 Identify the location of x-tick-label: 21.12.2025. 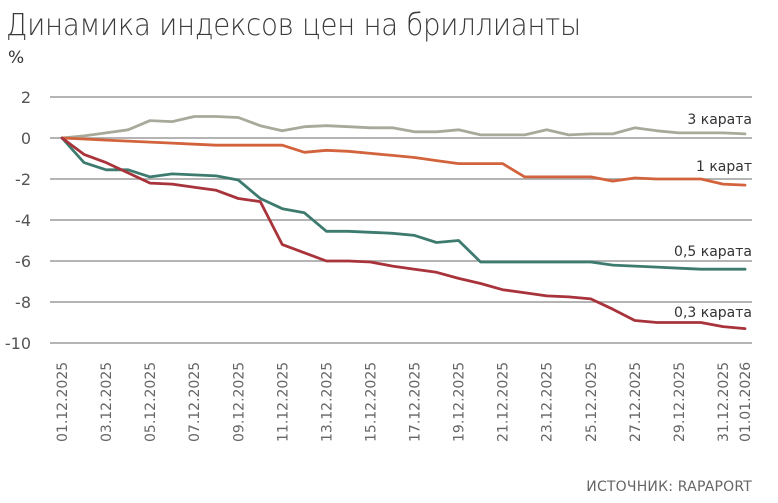
(504, 402).